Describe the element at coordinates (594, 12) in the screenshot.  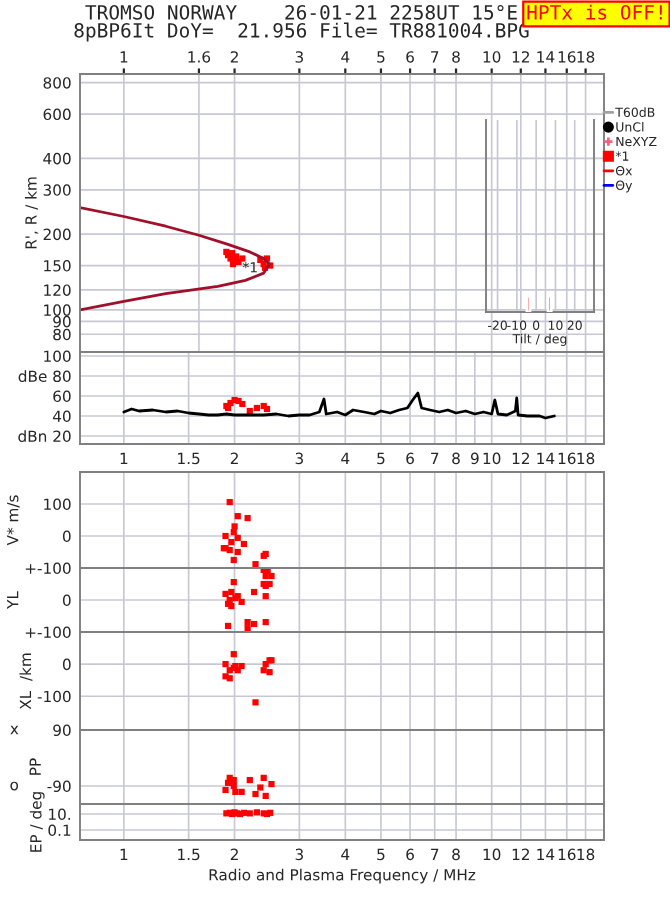
I see `text: HPTx is OFF!` at that location.